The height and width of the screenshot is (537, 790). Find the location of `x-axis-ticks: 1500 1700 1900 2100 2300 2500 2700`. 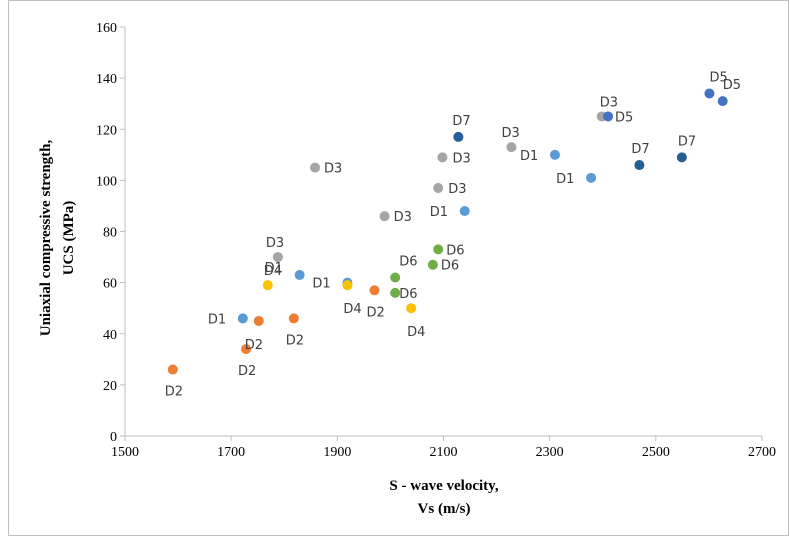

x-axis-ticks: 1500 1700 1900 2100 2300 2500 2700 is located at coordinates (443, 448).